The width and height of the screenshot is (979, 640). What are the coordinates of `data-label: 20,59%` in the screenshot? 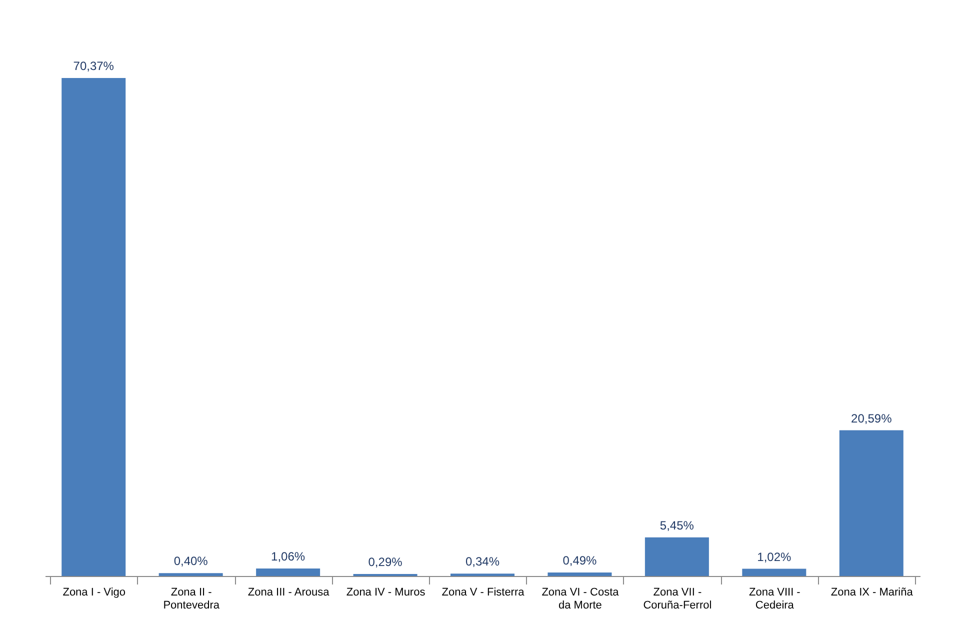 It's located at (871, 418).